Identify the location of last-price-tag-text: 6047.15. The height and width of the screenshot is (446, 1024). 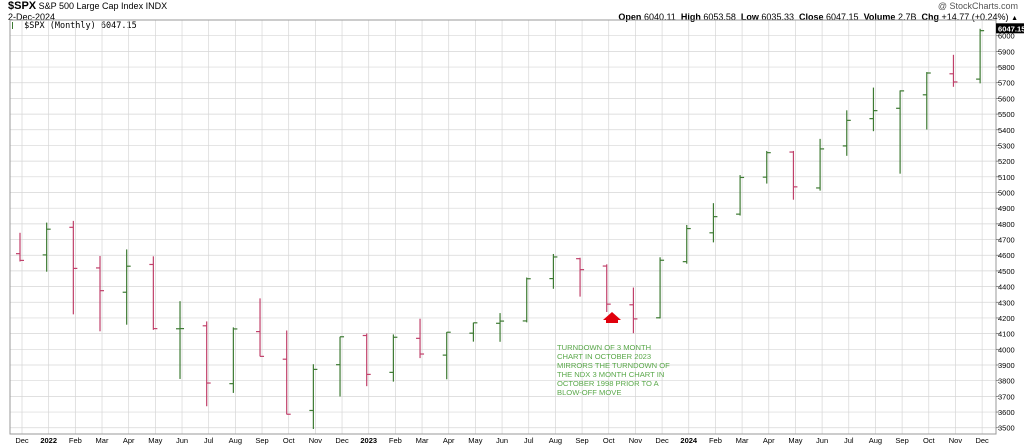
(1011, 28).